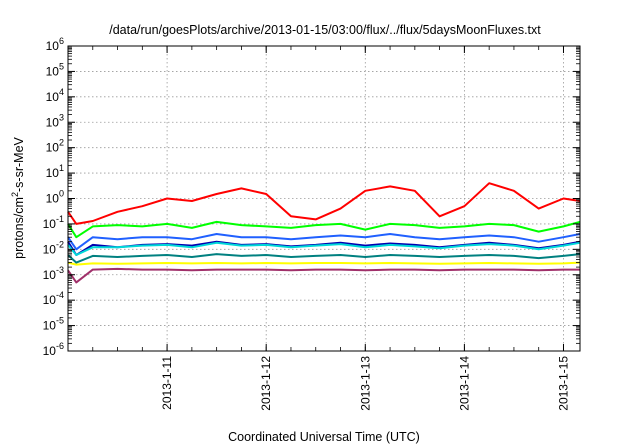 The height and width of the screenshot is (448, 640). Describe the element at coordinates (60, 219) in the screenshot. I see `y-tick-exponent: -1` at that location.